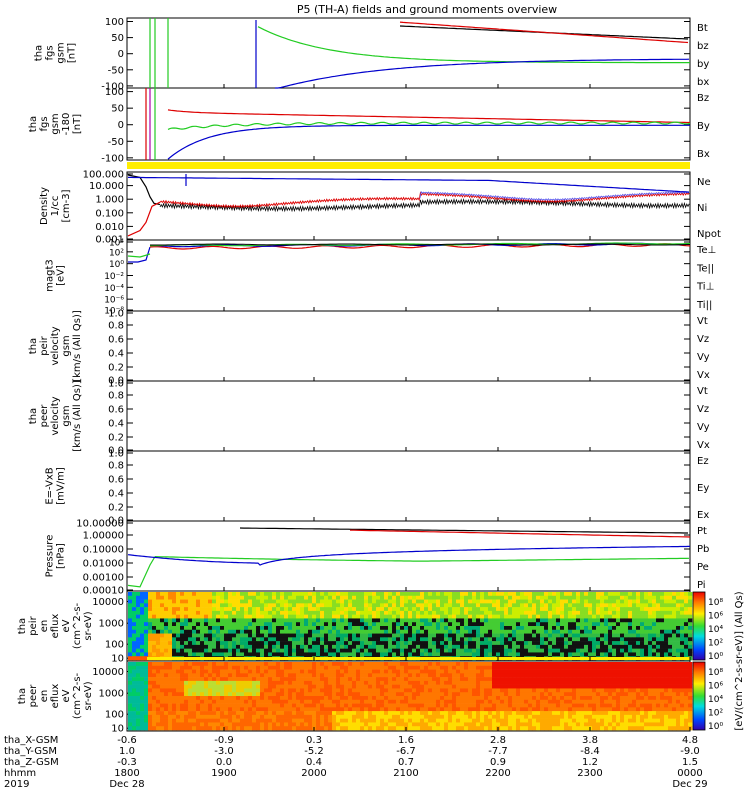  Describe the element at coordinates (103, 578) in the screenshot. I see `y-tick-label: 0.00100` at that location.